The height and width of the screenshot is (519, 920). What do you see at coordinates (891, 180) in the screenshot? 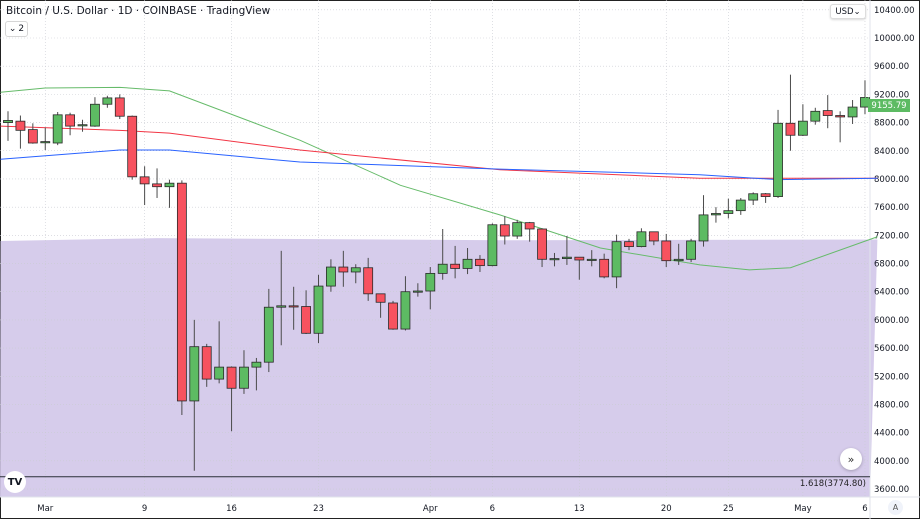
I see `price-axis-label: 8000.00` at bounding box center [891, 180].